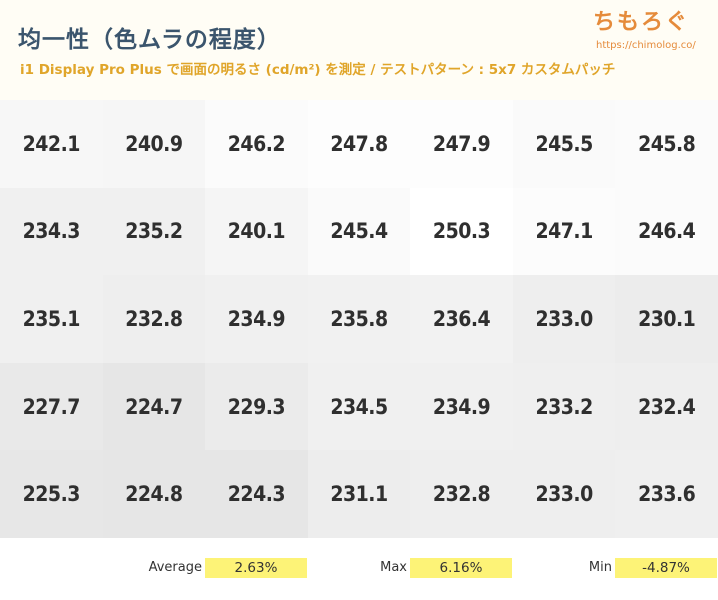 This screenshot has height=600, width=718. Describe the element at coordinates (154, 144) in the screenshot. I see `heatmap-cell: 240.9` at that location.